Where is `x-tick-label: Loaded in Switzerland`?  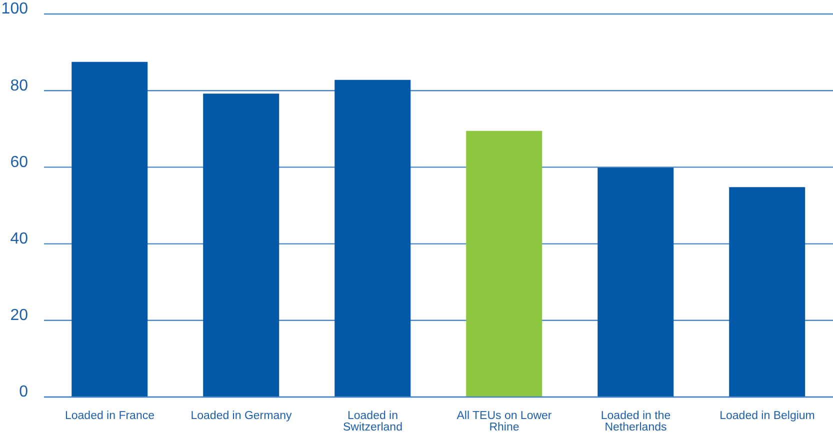
x-tick-label: Loaded in Switzerland is located at coordinates (372, 422).